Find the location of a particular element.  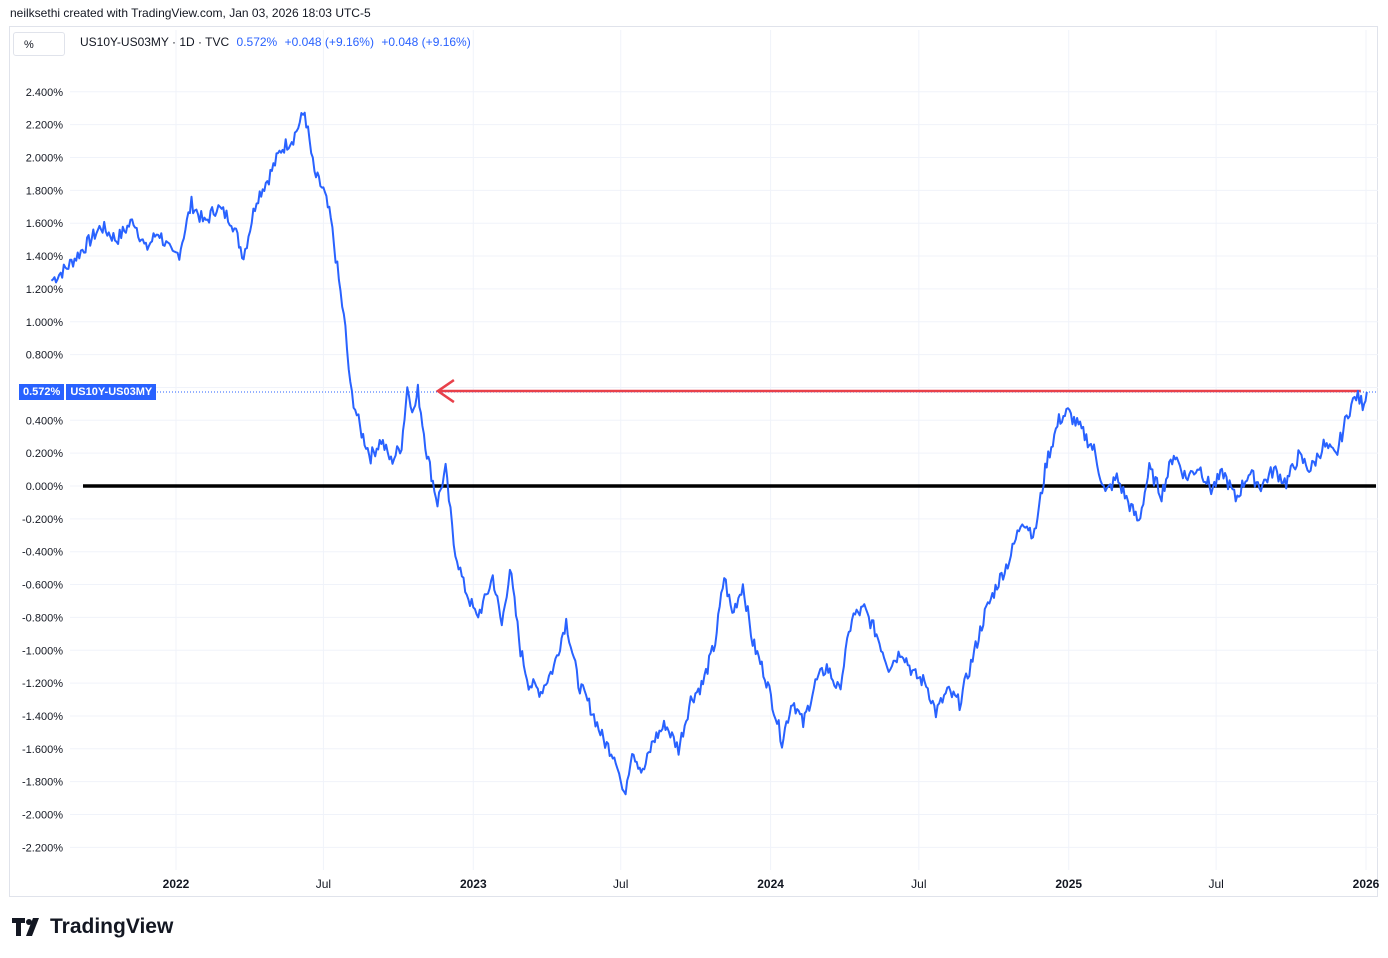

y-tick-label: -1.400% is located at coordinates (42, 717).